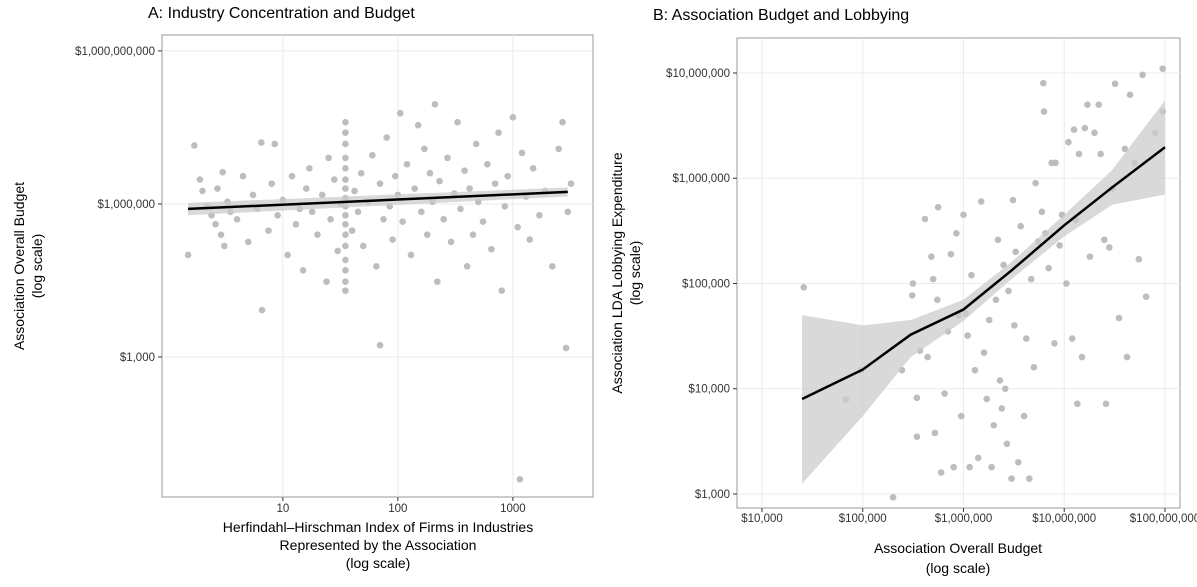  Describe the element at coordinates (958, 568) in the screenshot. I see `x-axis-label: (log scale)` at that location.